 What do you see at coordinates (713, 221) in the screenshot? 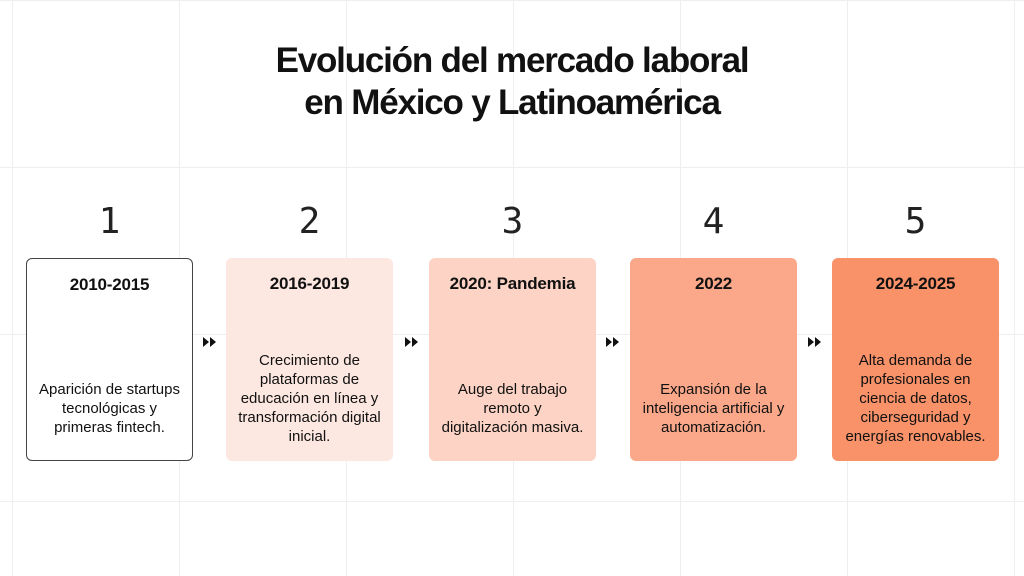
I see `step-number: 4` at bounding box center [713, 221].